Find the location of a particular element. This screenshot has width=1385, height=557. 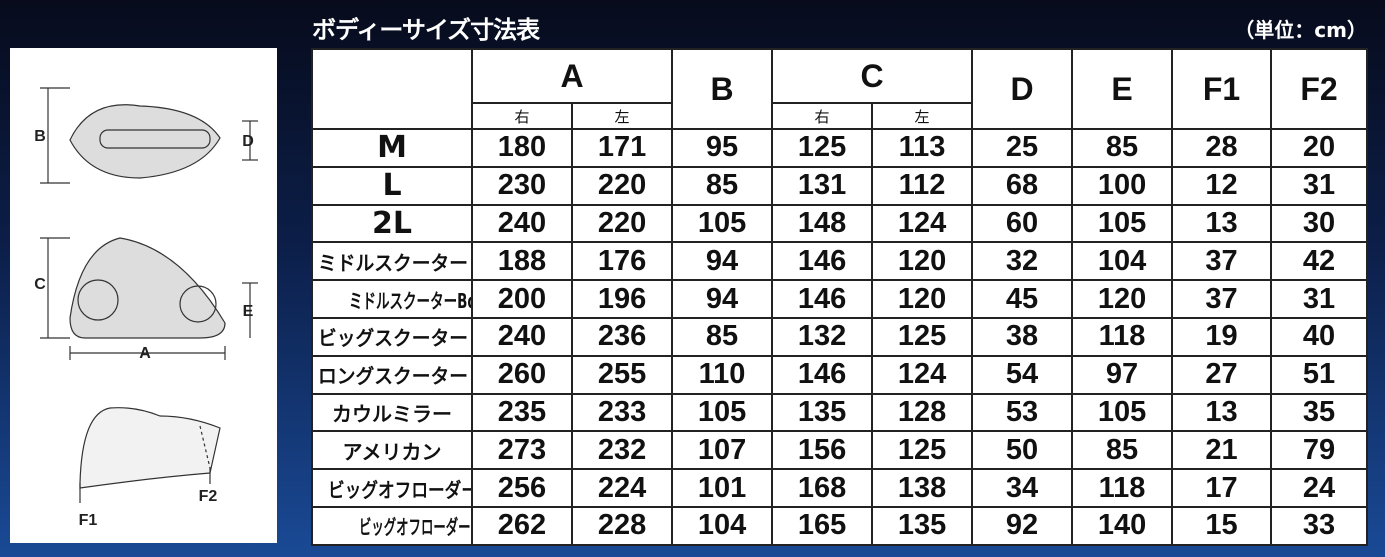

value-cell: 60 is located at coordinates (1022, 223).